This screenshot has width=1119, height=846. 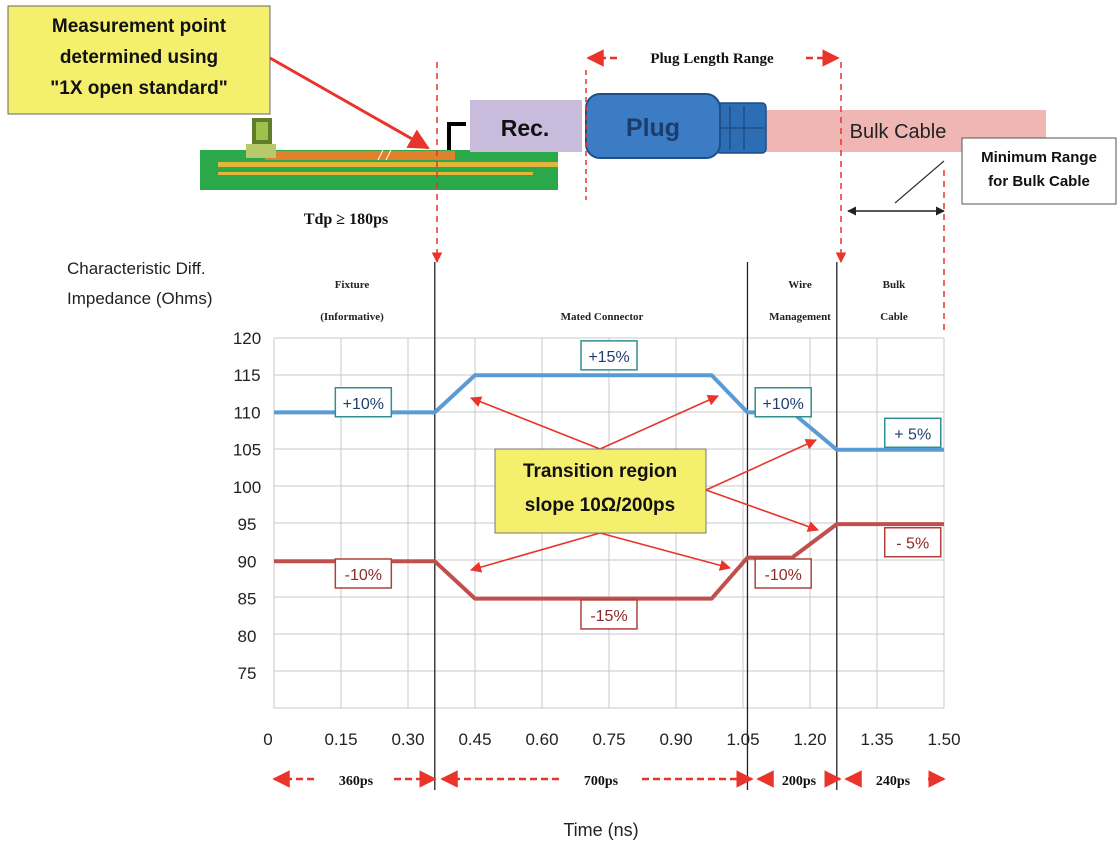 I want to click on tdp-label: Tdp ≥ 180ps, so click(x=346, y=219).